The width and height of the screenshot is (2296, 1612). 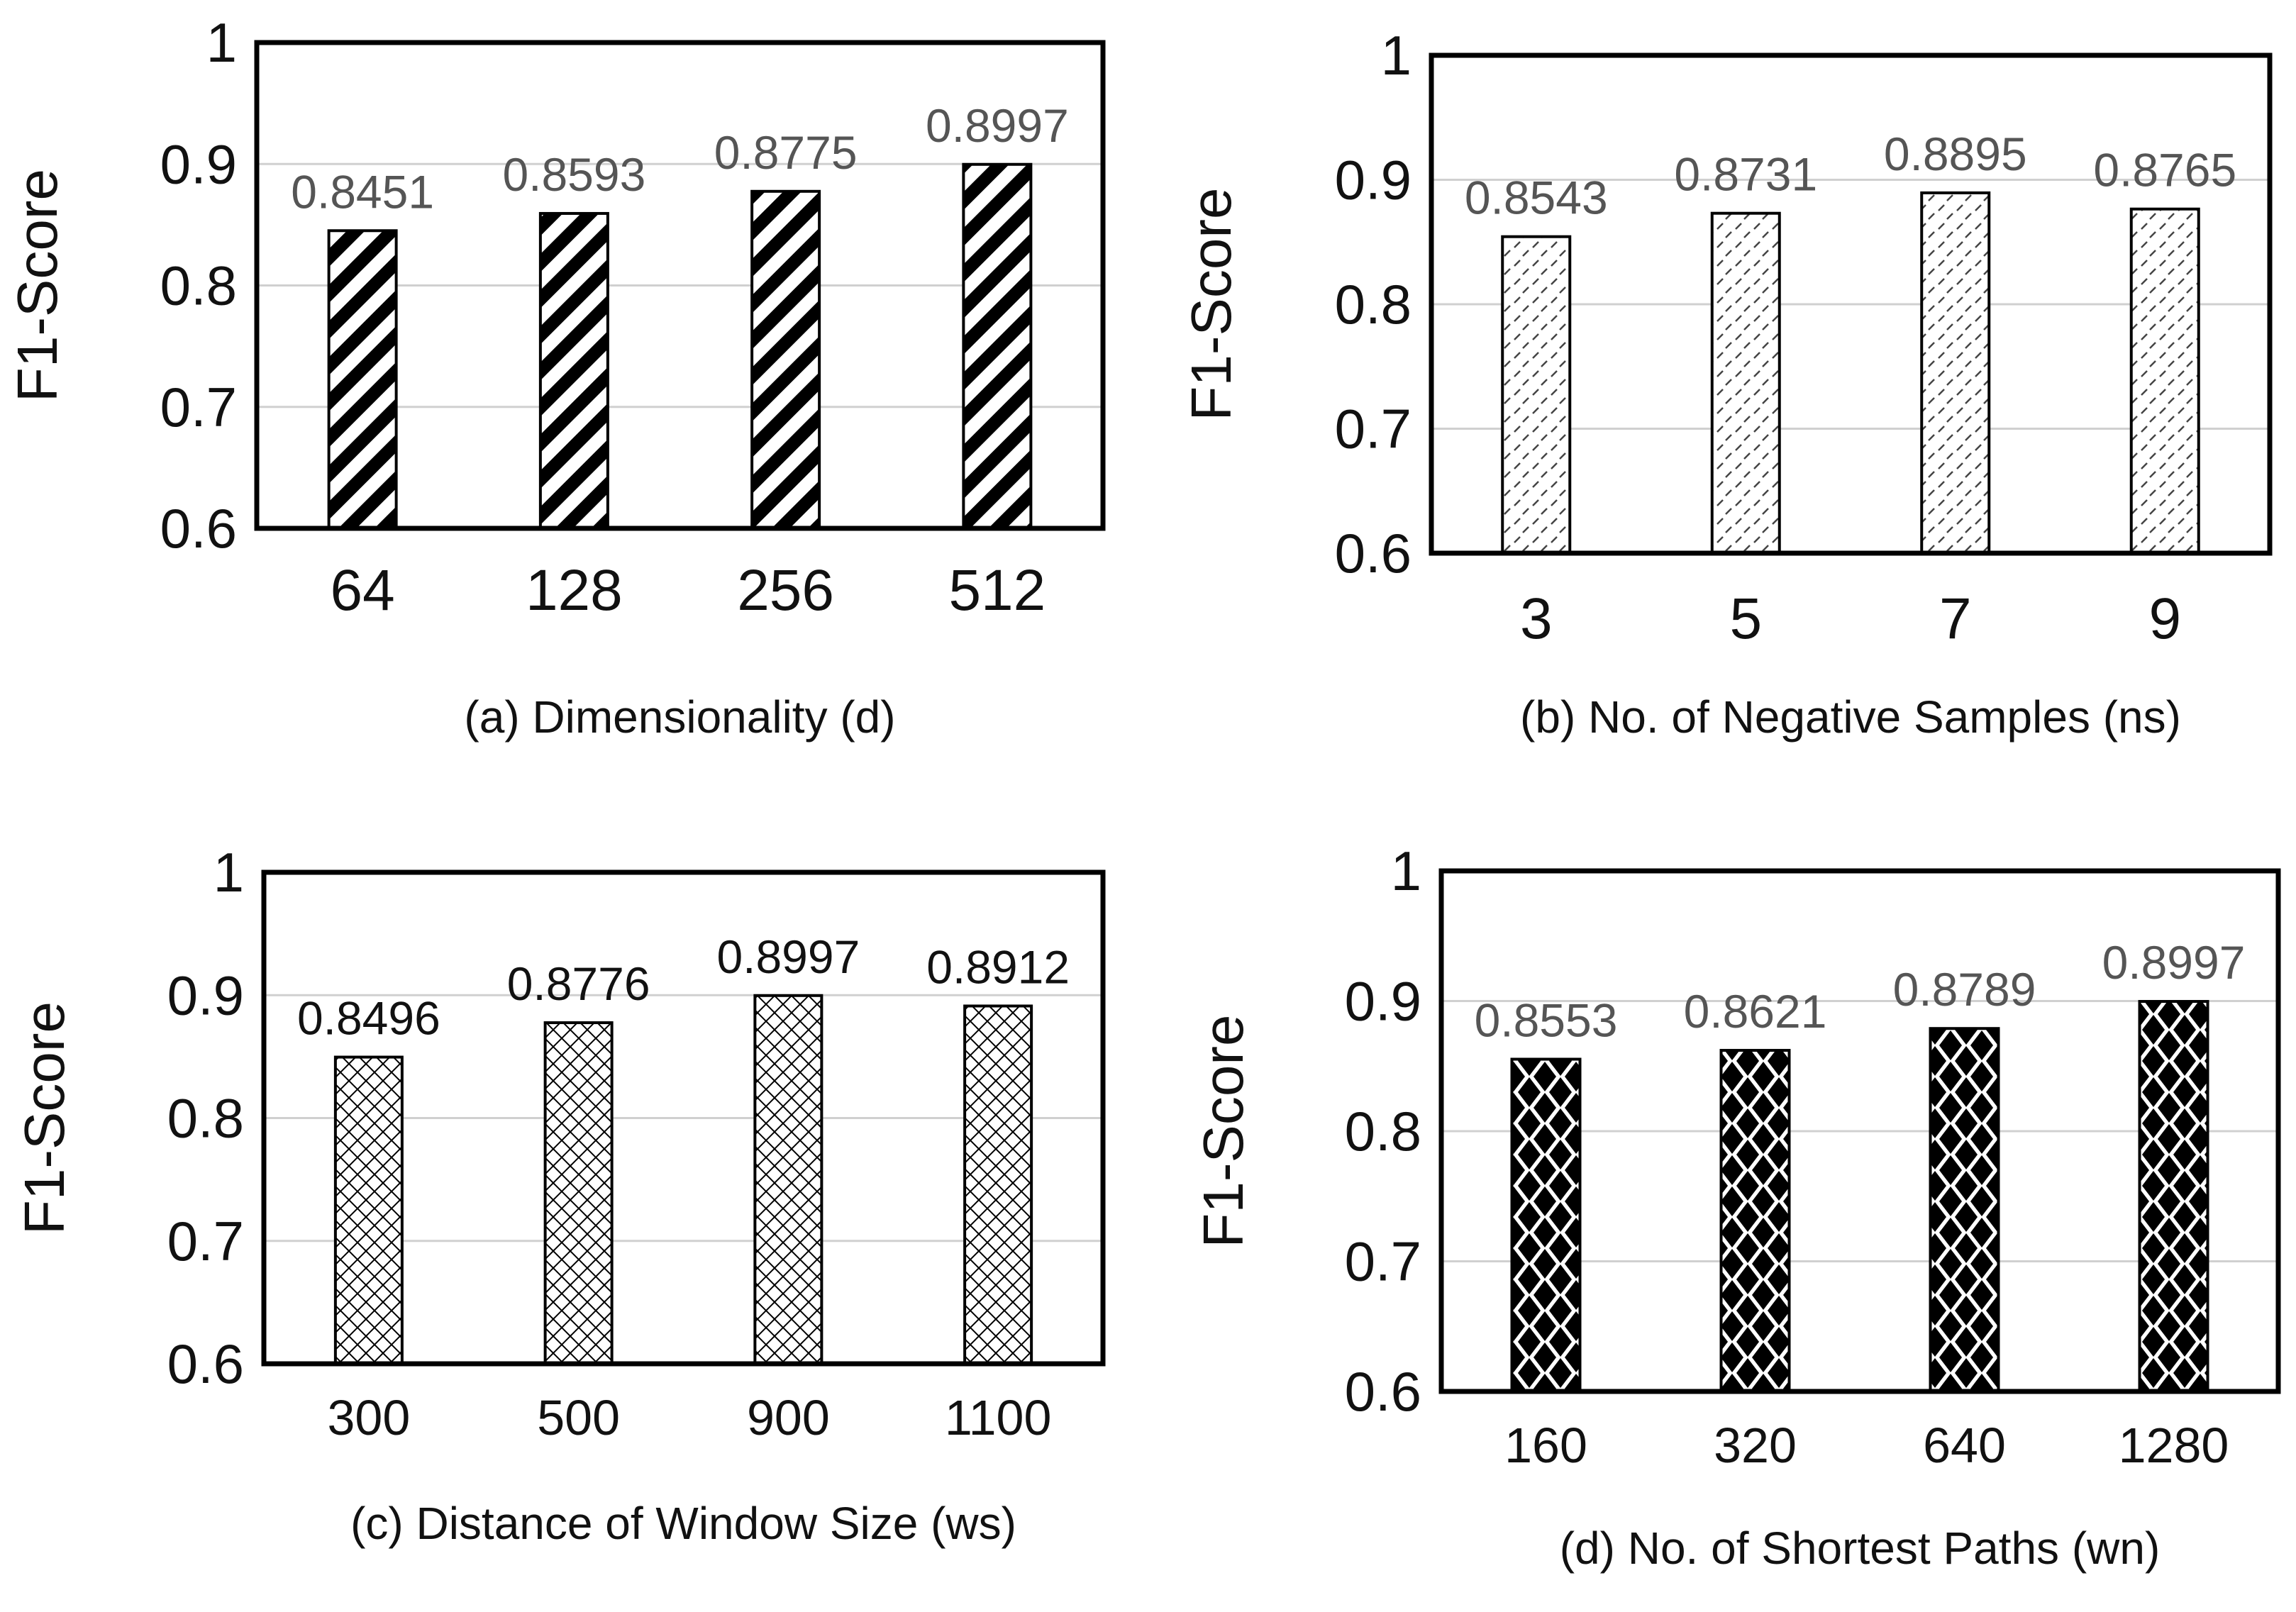 What do you see at coordinates (362, 191) in the screenshot?
I see `data-label: 0.8451` at bounding box center [362, 191].